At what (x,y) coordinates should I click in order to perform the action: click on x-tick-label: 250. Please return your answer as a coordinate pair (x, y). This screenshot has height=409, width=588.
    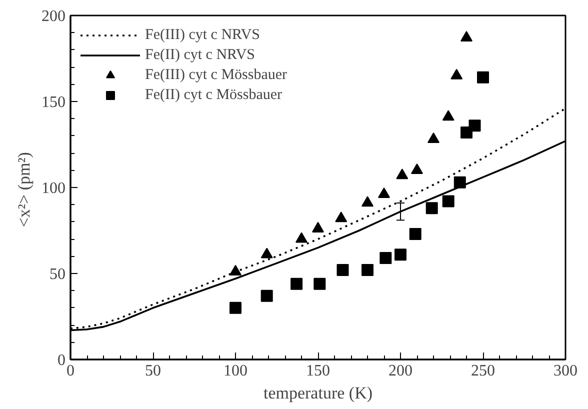
    Looking at the image, I should click on (483, 371).